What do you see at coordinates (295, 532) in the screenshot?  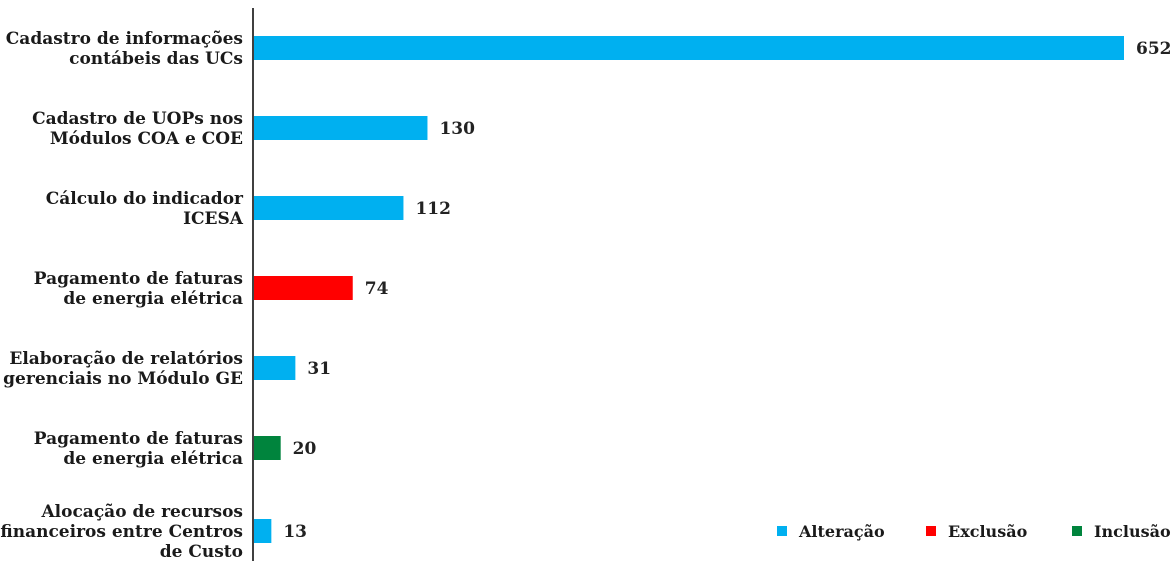 I see `value-label-6: 13` at bounding box center [295, 532].